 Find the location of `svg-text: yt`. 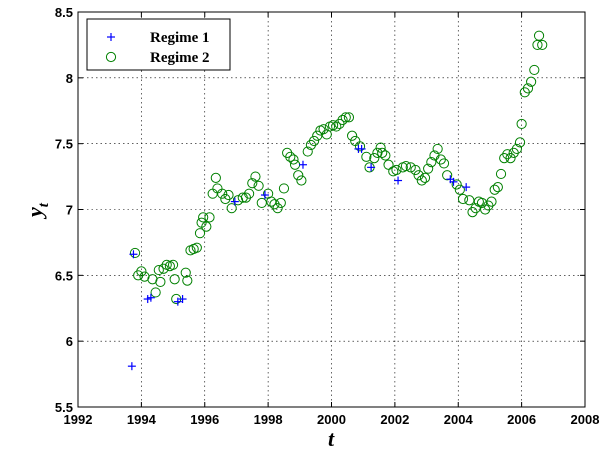

svg-text: yt is located at coordinates (37, 211).